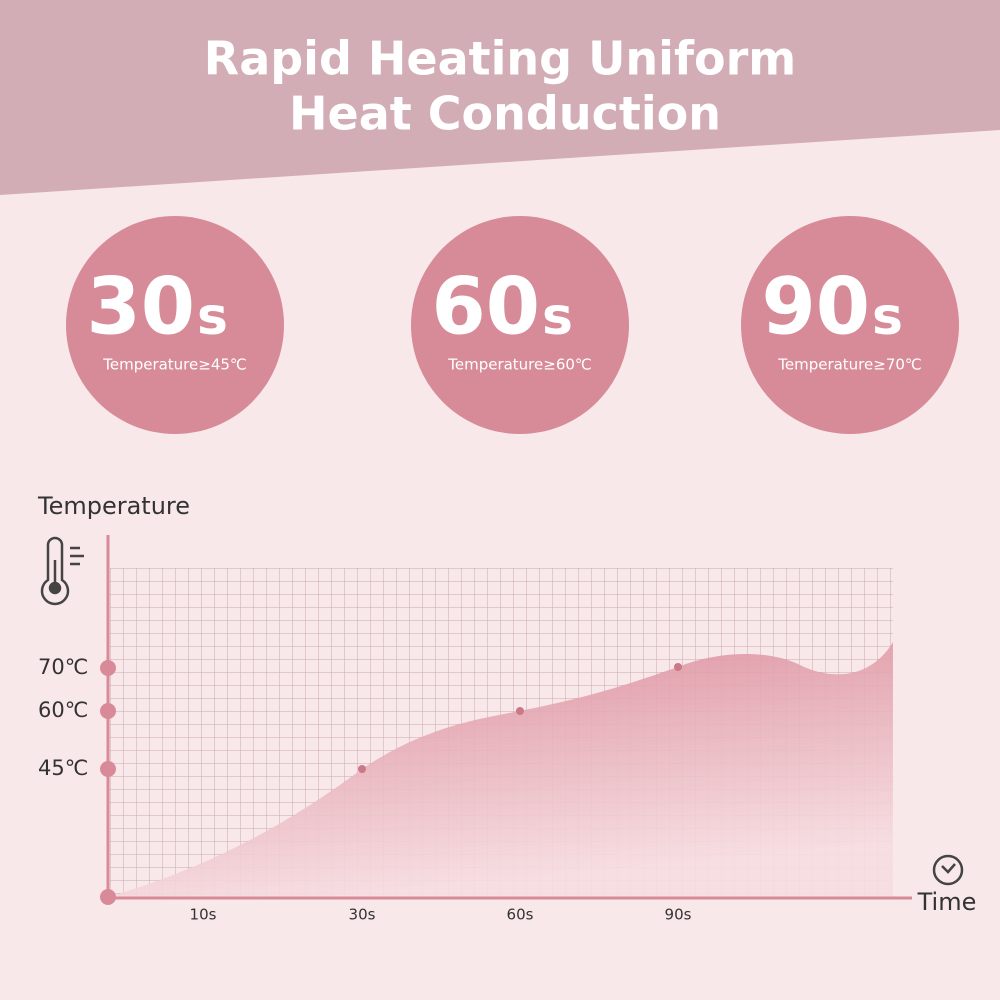  What do you see at coordinates (203, 915) in the screenshot?
I see `x-label: 10s` at bounding box center [203, 915].